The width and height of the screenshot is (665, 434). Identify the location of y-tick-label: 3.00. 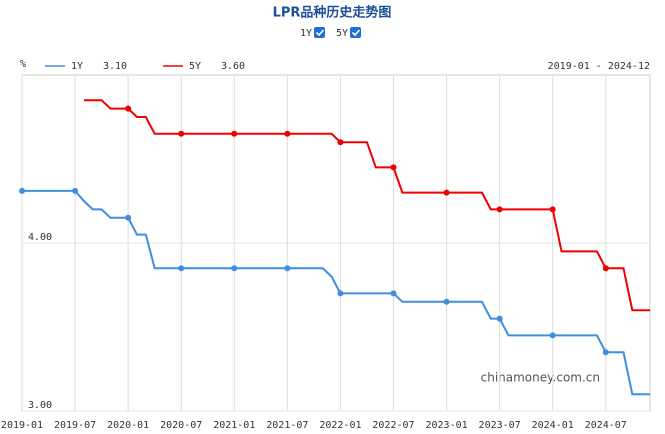
(40, 405).